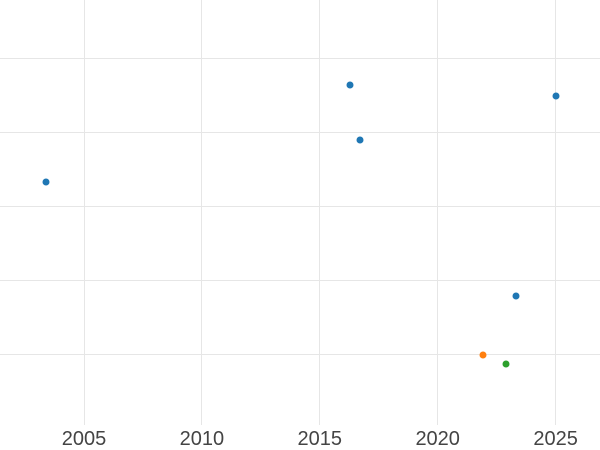  I want to click on data-point-orange-series, so click(482, 355).